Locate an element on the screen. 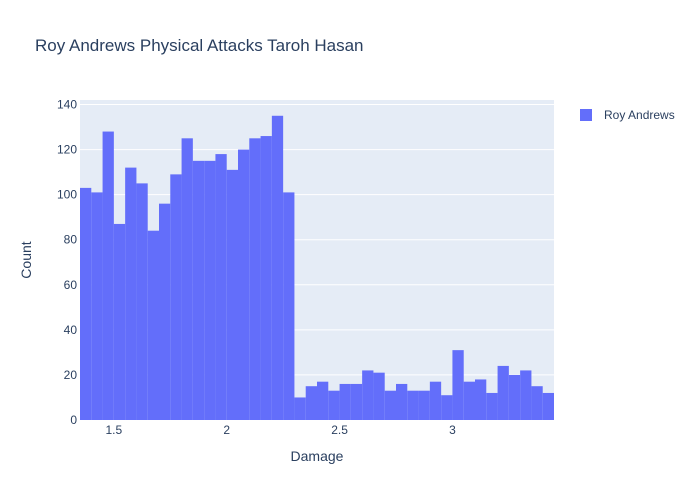 This screenshot has width=700, height=500. x-tick-label: 2.5 is located at coordinates (339, 430).